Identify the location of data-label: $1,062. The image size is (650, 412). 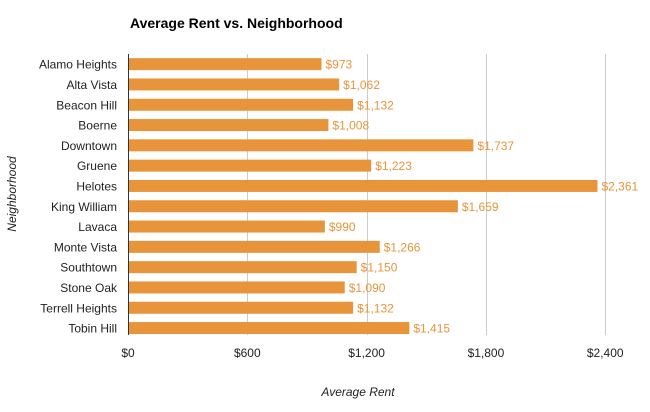
(361, 85).